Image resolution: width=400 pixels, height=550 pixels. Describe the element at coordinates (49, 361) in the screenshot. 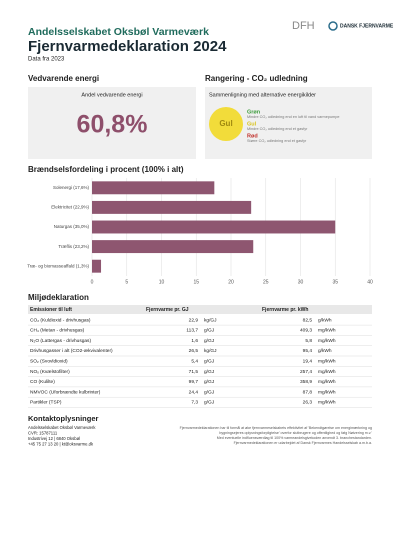

I see `cell-name: SO₂ (Svovldioxid)` at that location.